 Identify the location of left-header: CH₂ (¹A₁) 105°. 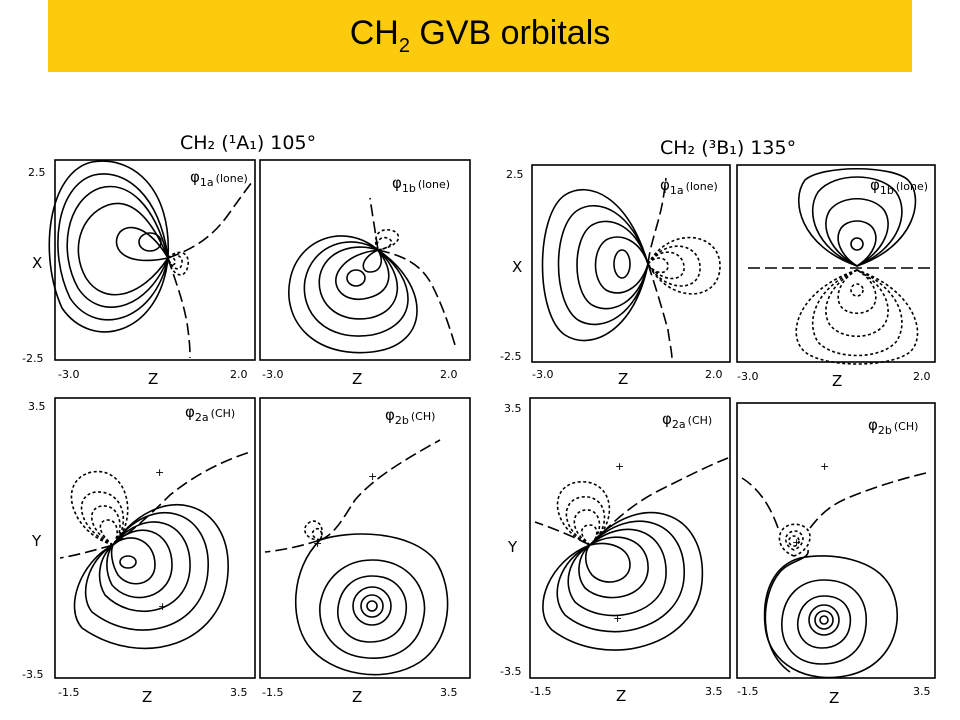
(248, 143).